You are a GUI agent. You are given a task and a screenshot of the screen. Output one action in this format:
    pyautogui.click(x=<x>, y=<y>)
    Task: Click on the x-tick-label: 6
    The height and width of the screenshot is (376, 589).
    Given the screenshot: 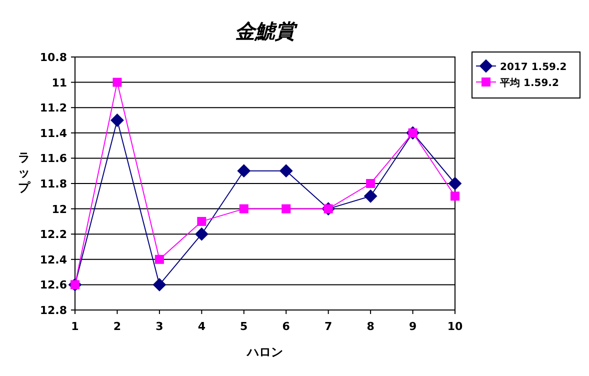 What is the action you would take?
    pyautogui.click(x=286, y=326)
    